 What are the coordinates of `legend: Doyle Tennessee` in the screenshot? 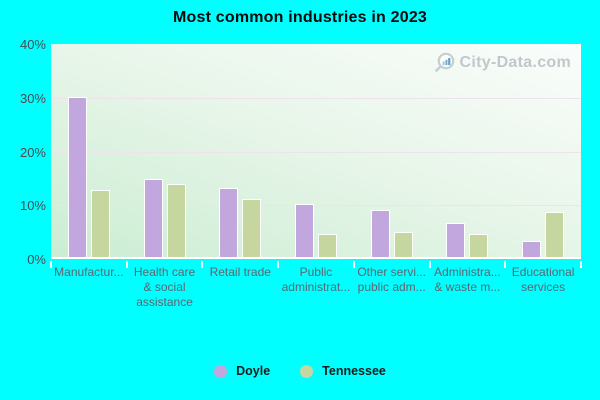 It's located at (300, 371).